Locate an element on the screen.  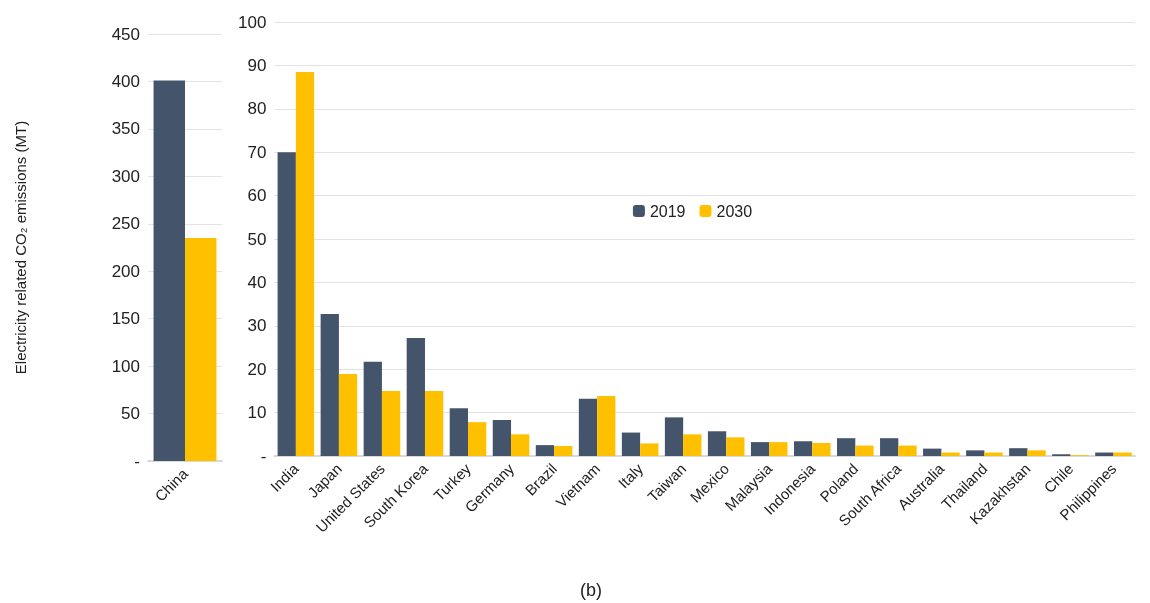
legend-label: 2019 is located at coordinates (667, 211).